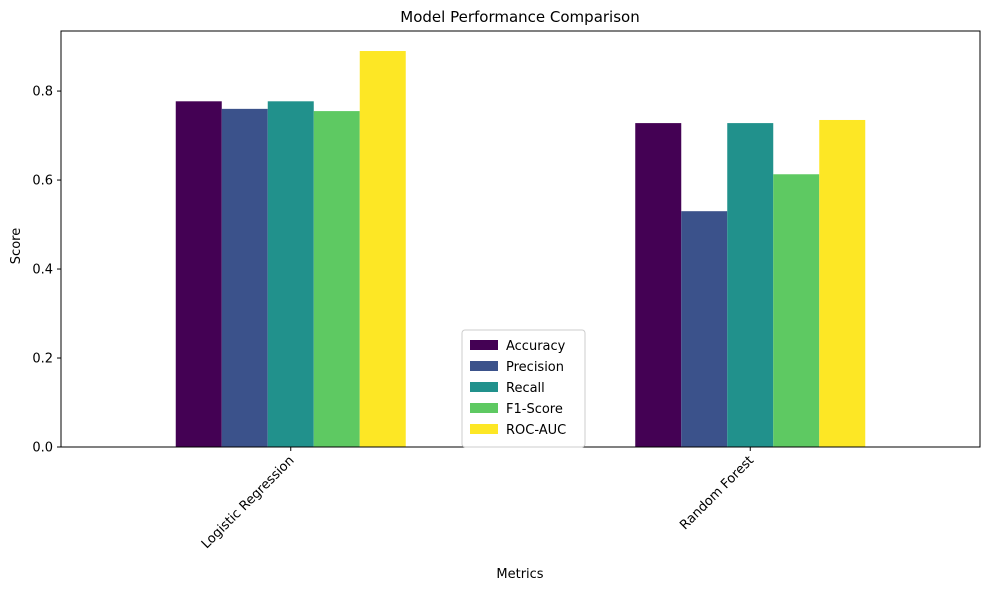 This screenshot has width=989, height=590. Describe the element at coordinates (519, 17) in the screenshot. I see `chart-title: Model Performance Comparison` at that location.